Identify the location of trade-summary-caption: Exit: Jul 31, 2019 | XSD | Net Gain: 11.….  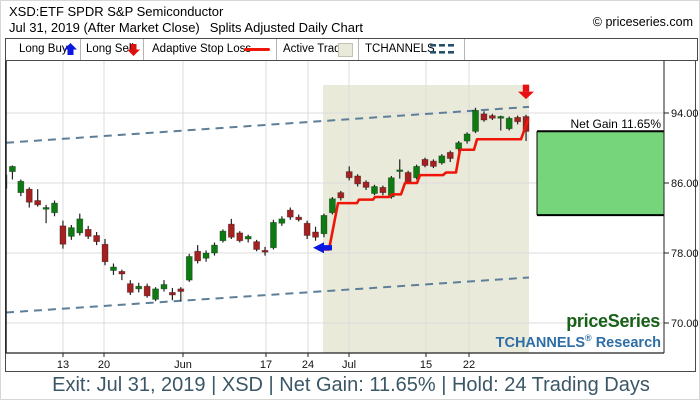
(351, 385).